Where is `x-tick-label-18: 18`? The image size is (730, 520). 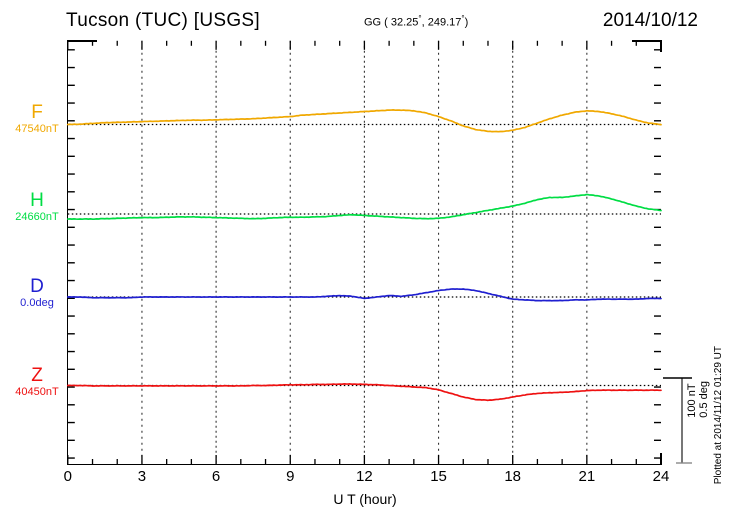
x-tick-label-18: 18 is located at coordinates (513, 476).